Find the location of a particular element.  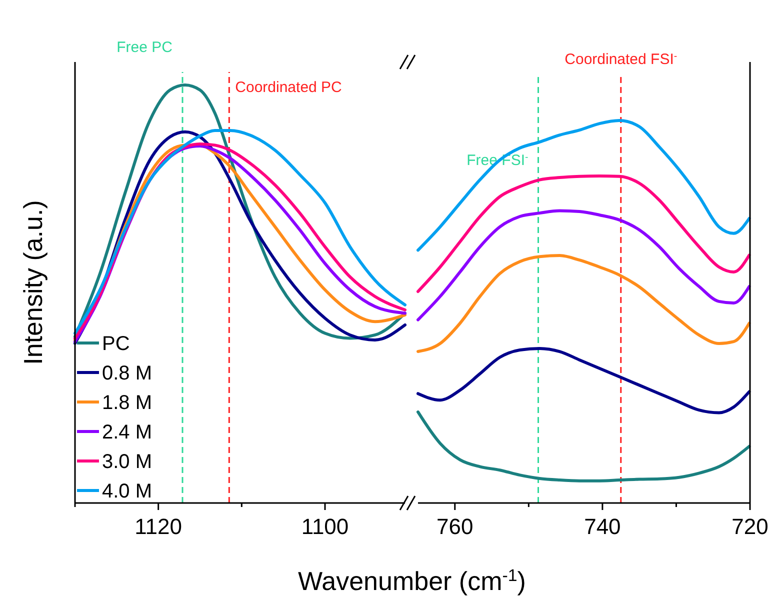

y-axis-title: Intensity (a.u.) is located at coordinates (33, 282).